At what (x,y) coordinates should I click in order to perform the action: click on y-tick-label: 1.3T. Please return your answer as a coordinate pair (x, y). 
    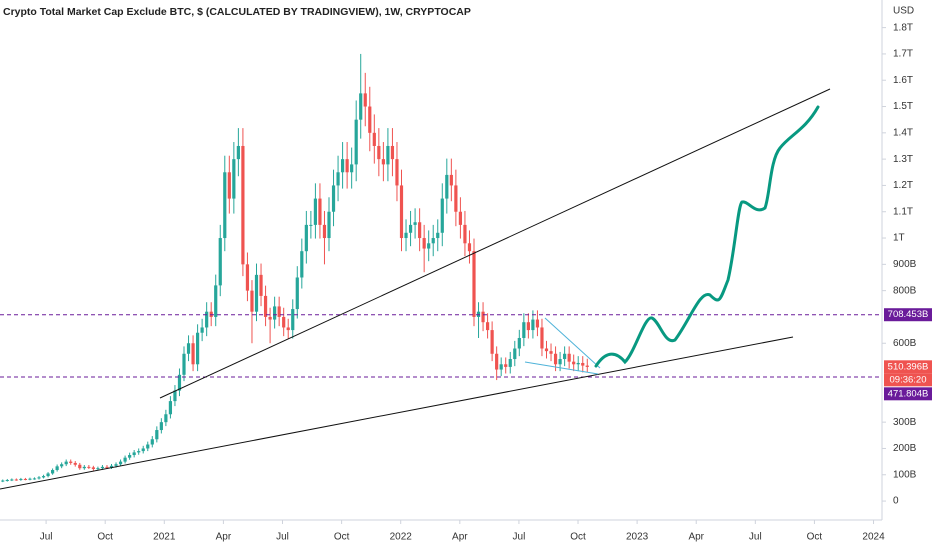
    Looking at the image, I should click on (903, 159).